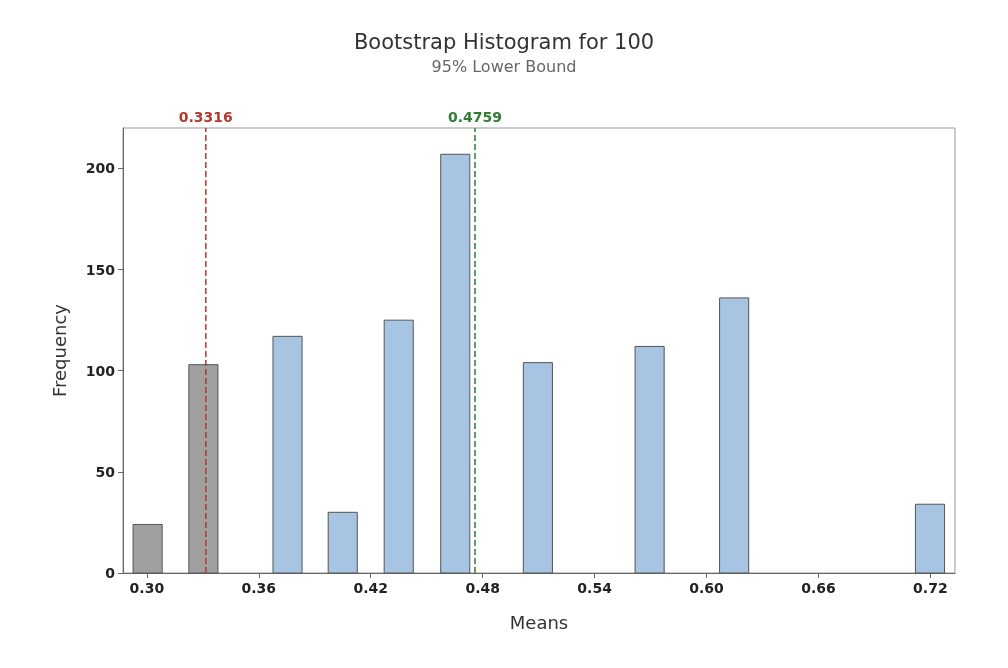 This screenshot has width=1008, height=668. Describe the element at coordinates (930, 588) in the screenshot. I see `x-tick-label: 0.72` at that location.